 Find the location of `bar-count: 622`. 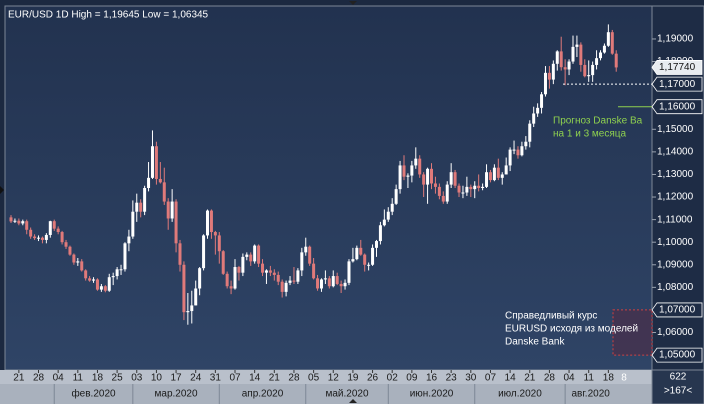

bar-count: 622 is located at coordinates (678, 377).